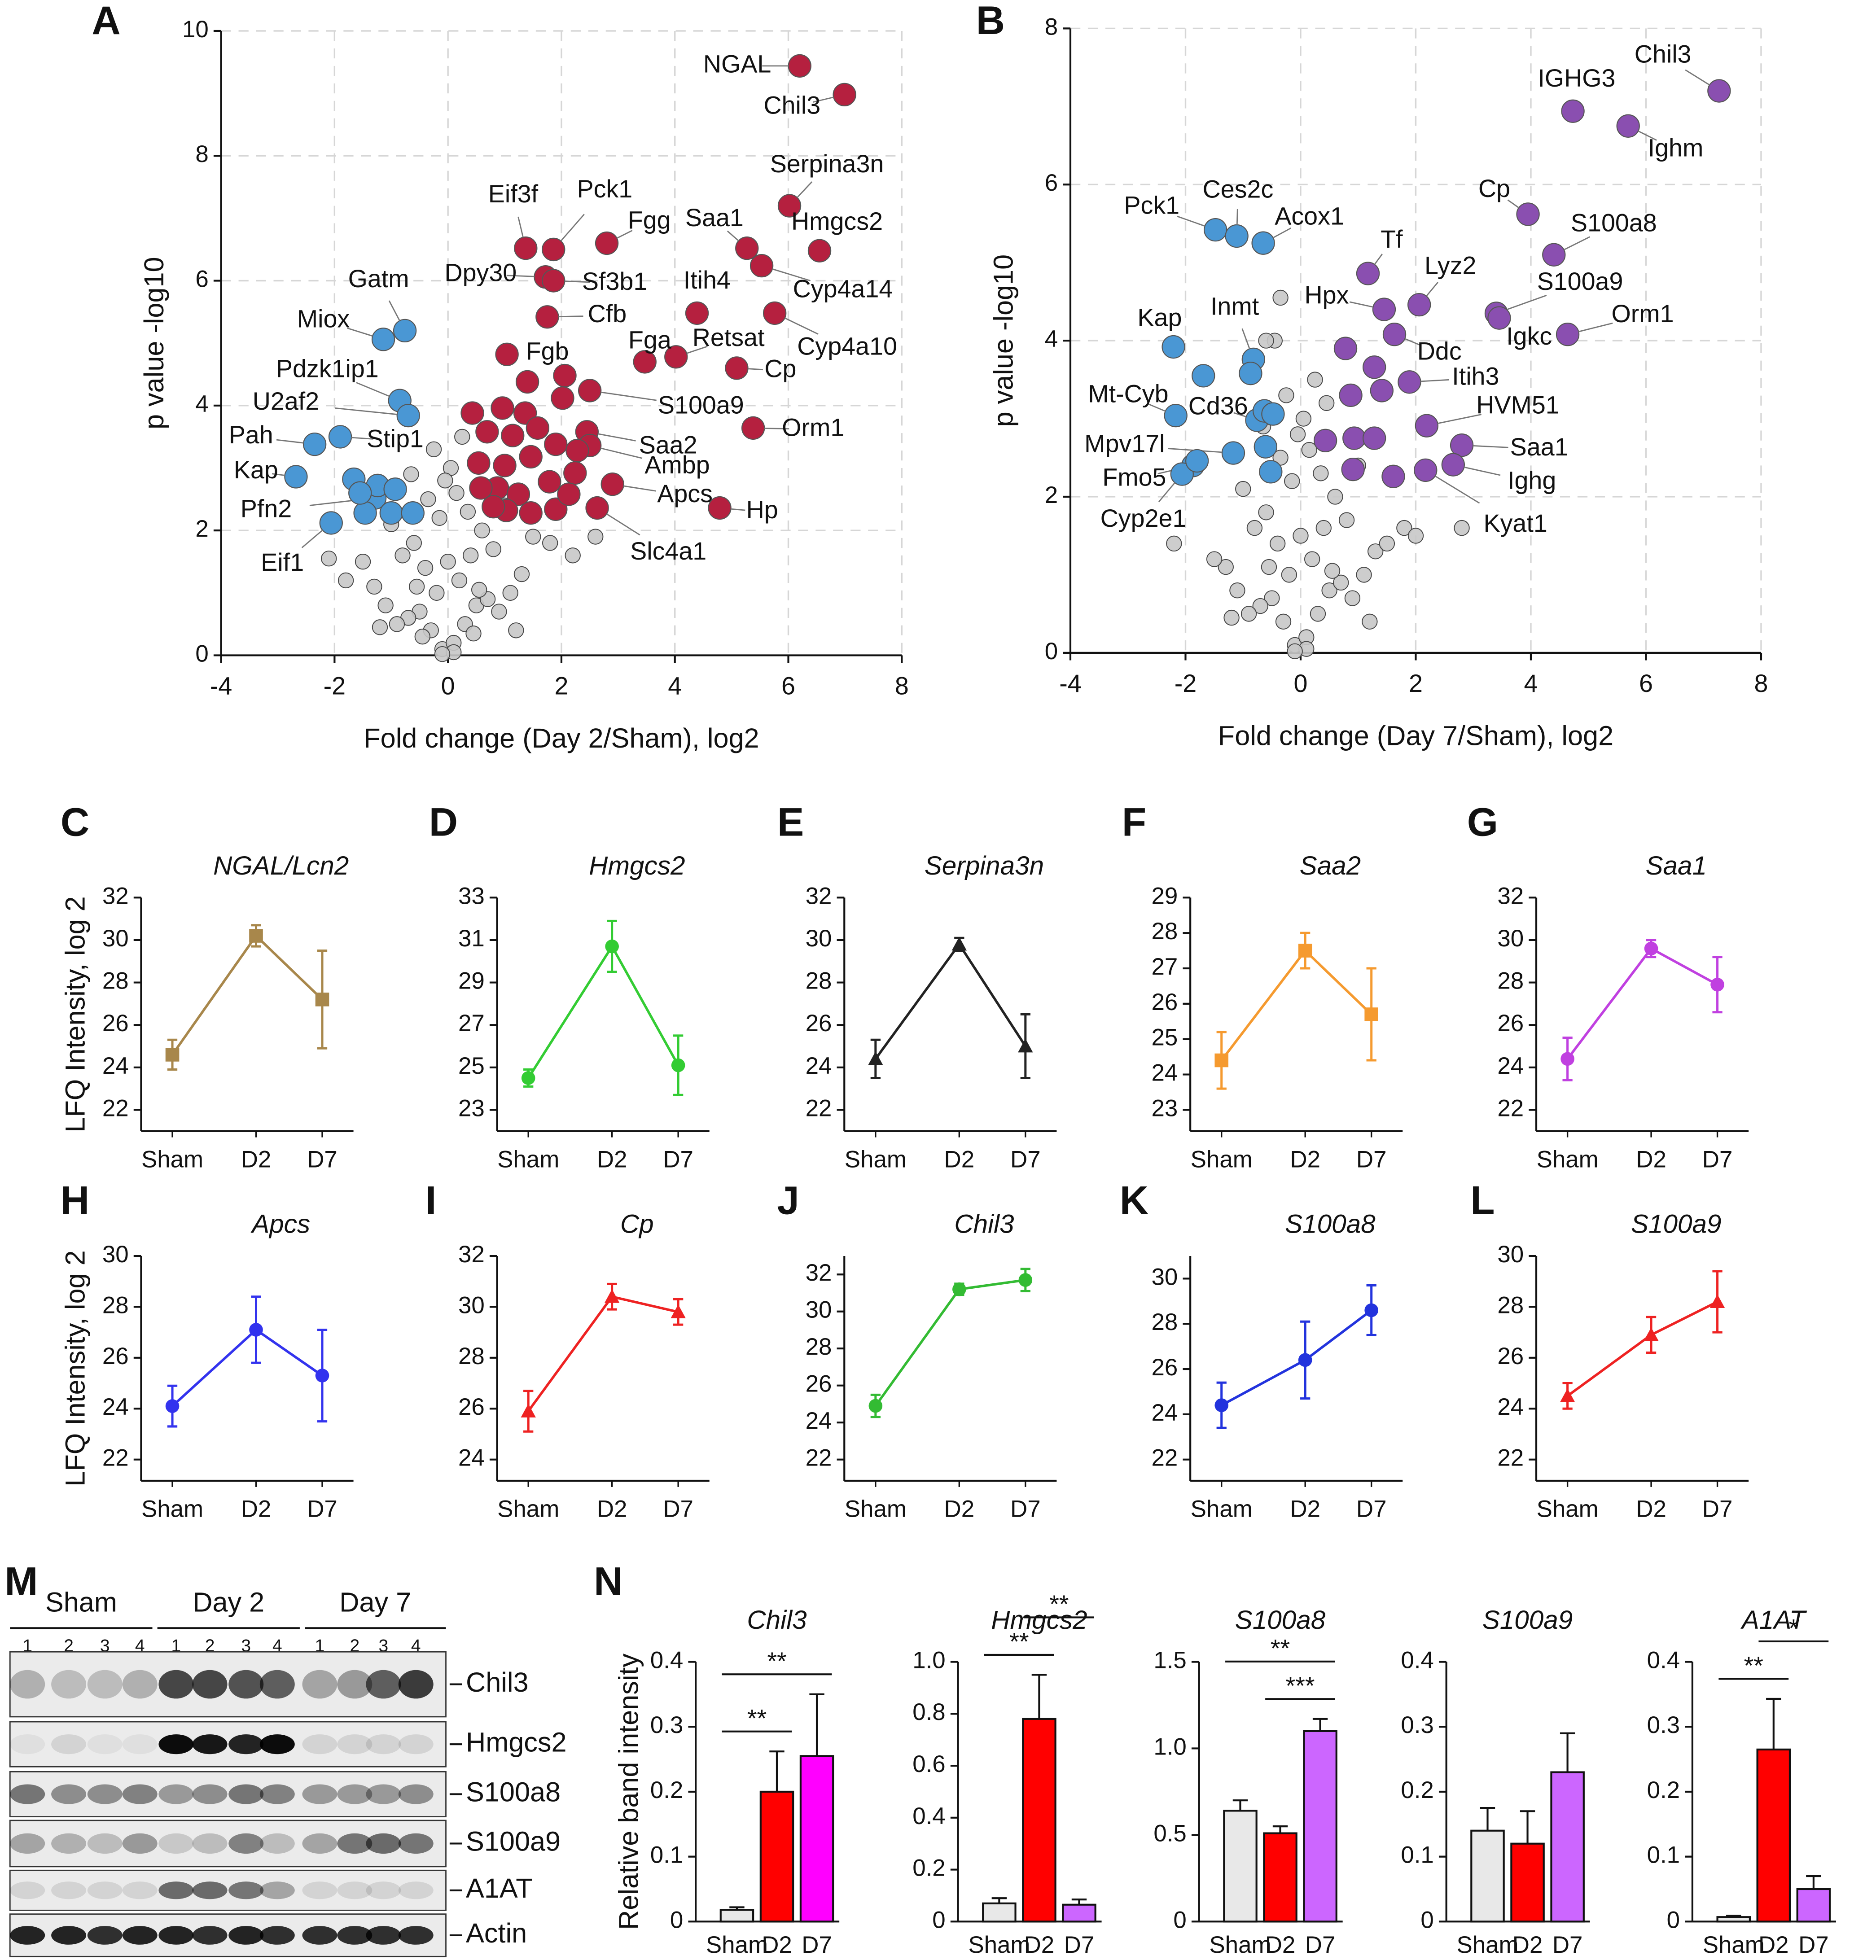 This screenshot has height=1960, width=1876. Describe the element at coordinates (1532, 480) in the screenshot. I see `point-label: Ighg` at that location.